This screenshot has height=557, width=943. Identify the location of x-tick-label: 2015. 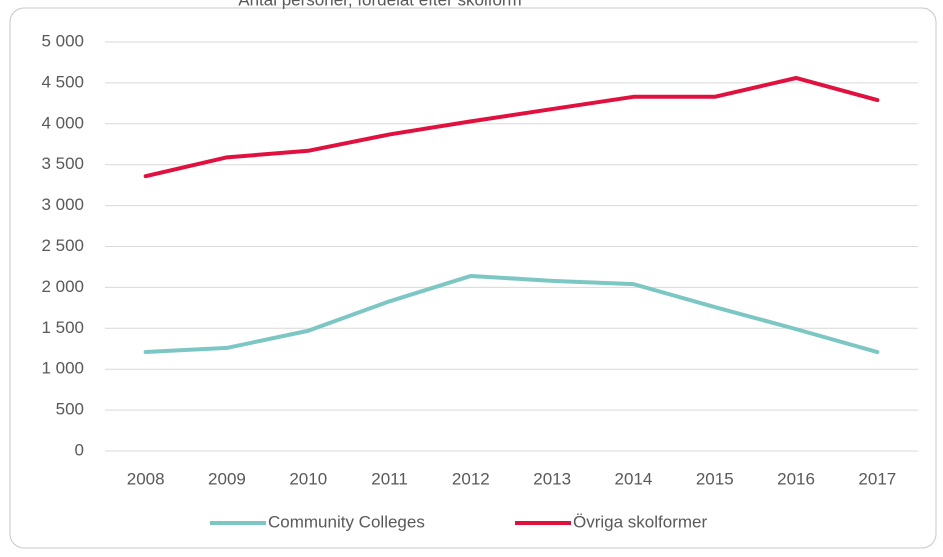
(715, 478).